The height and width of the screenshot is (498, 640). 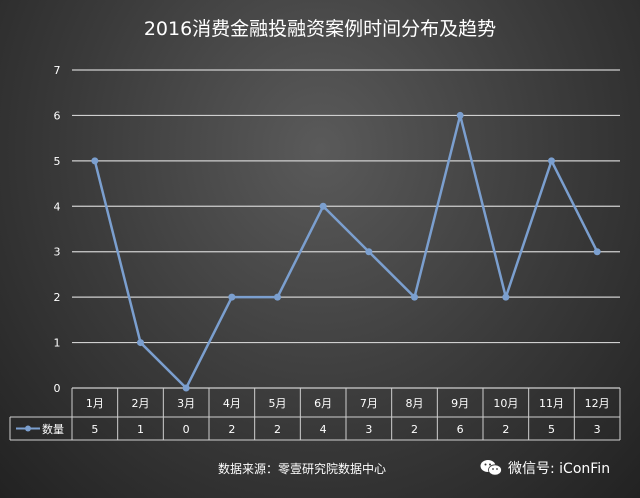 I want to click on x-tick-label: 8月, so click(x=415, y=403).